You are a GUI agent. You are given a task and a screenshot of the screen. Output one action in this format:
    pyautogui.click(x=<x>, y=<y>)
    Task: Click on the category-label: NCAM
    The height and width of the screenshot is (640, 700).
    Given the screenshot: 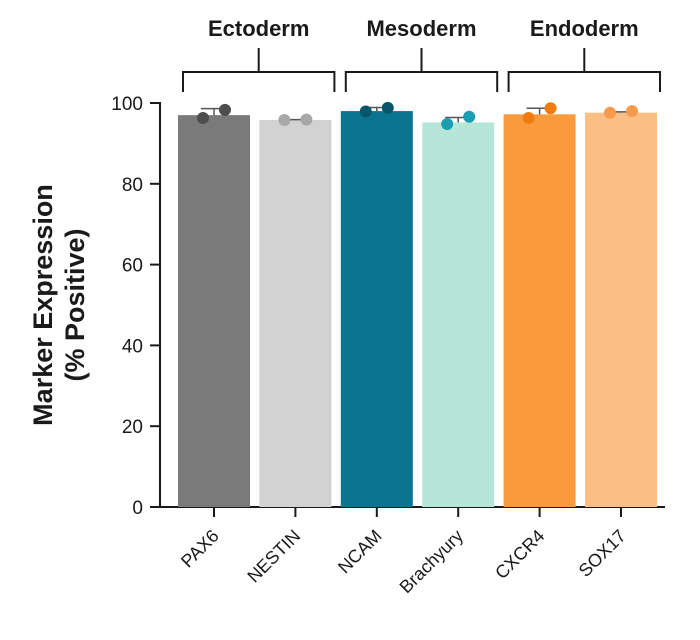 What is the action you would take?
    pyautogui.click(x=360, y=552)
    